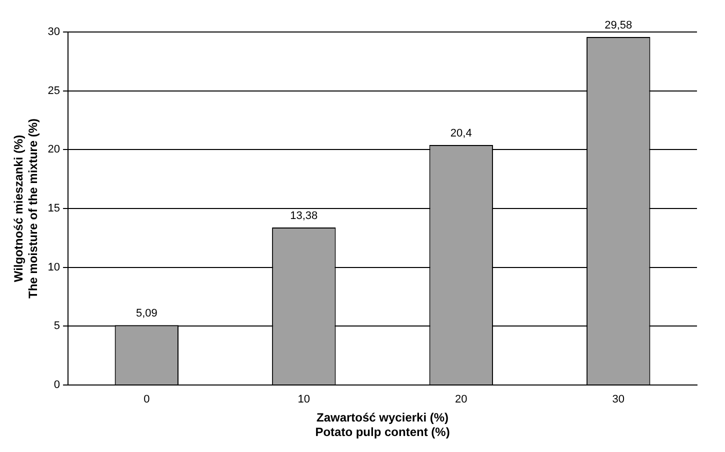  I want to click on data-label: 13,38, so click(304, 216).